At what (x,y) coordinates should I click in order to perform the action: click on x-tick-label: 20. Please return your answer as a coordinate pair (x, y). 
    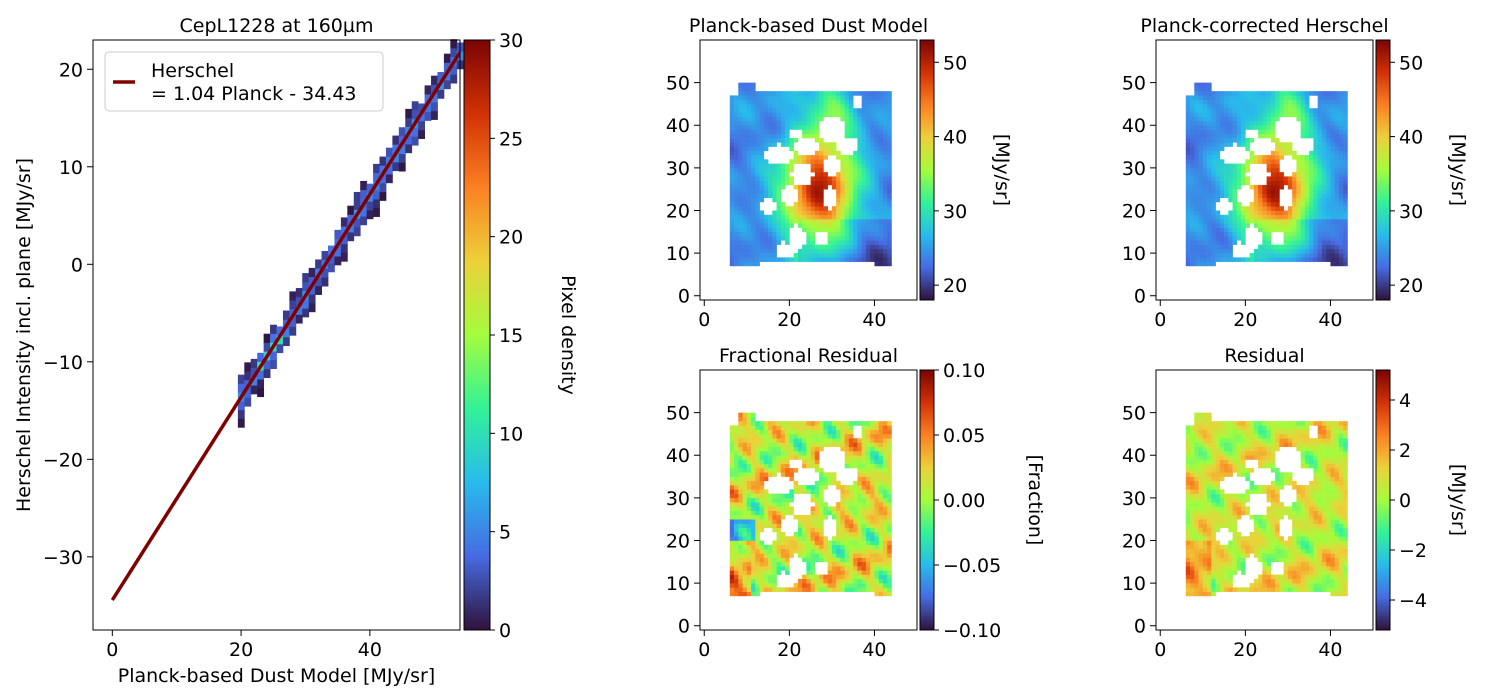
    Looking at the image, I should click on (241, 650).